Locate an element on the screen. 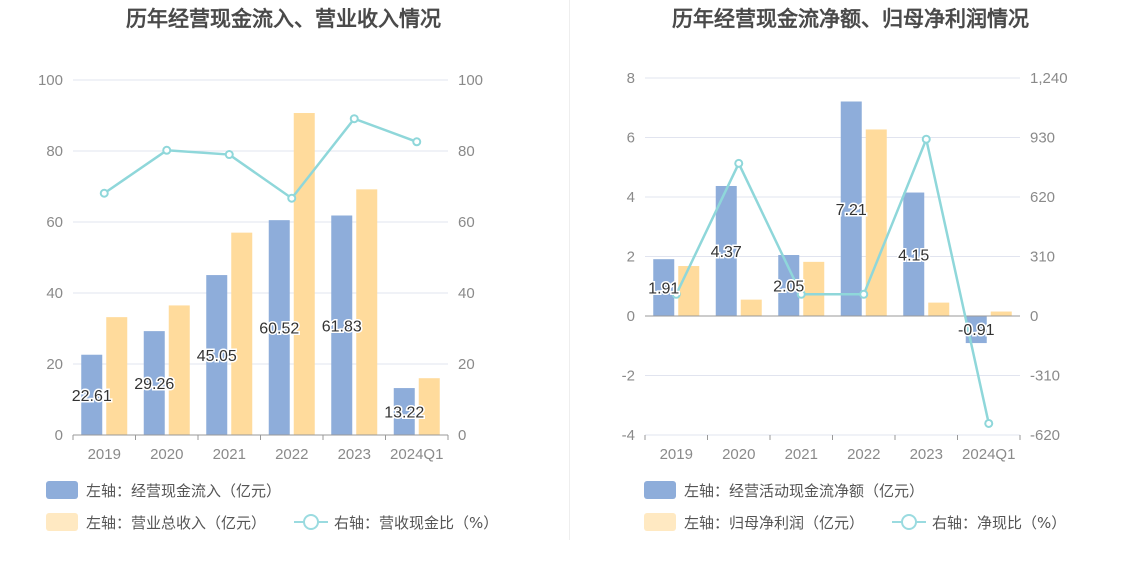  right-bar-secondary-2024Q1 is located at coordinates (1001, 313).